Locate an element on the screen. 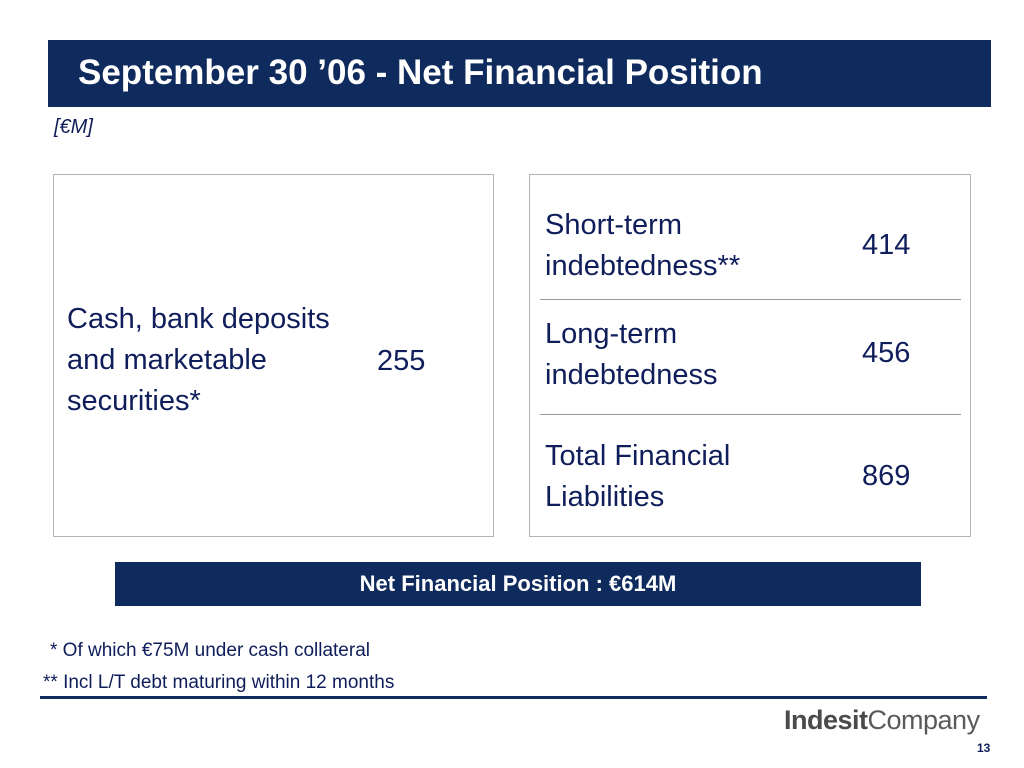 This screenshot has width=1024, height=768. long-term-value: 456 is located at coordinates (886, 353).